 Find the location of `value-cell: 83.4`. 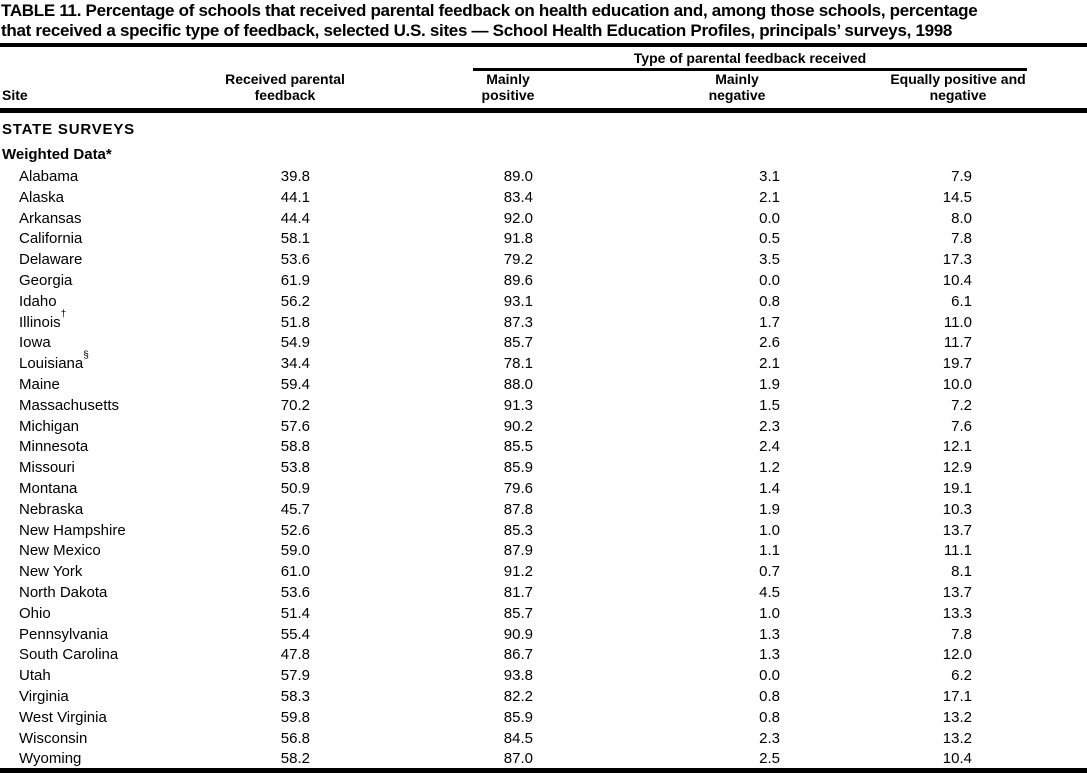

value-cell: 83.4 is located at coordinates (518, 197).